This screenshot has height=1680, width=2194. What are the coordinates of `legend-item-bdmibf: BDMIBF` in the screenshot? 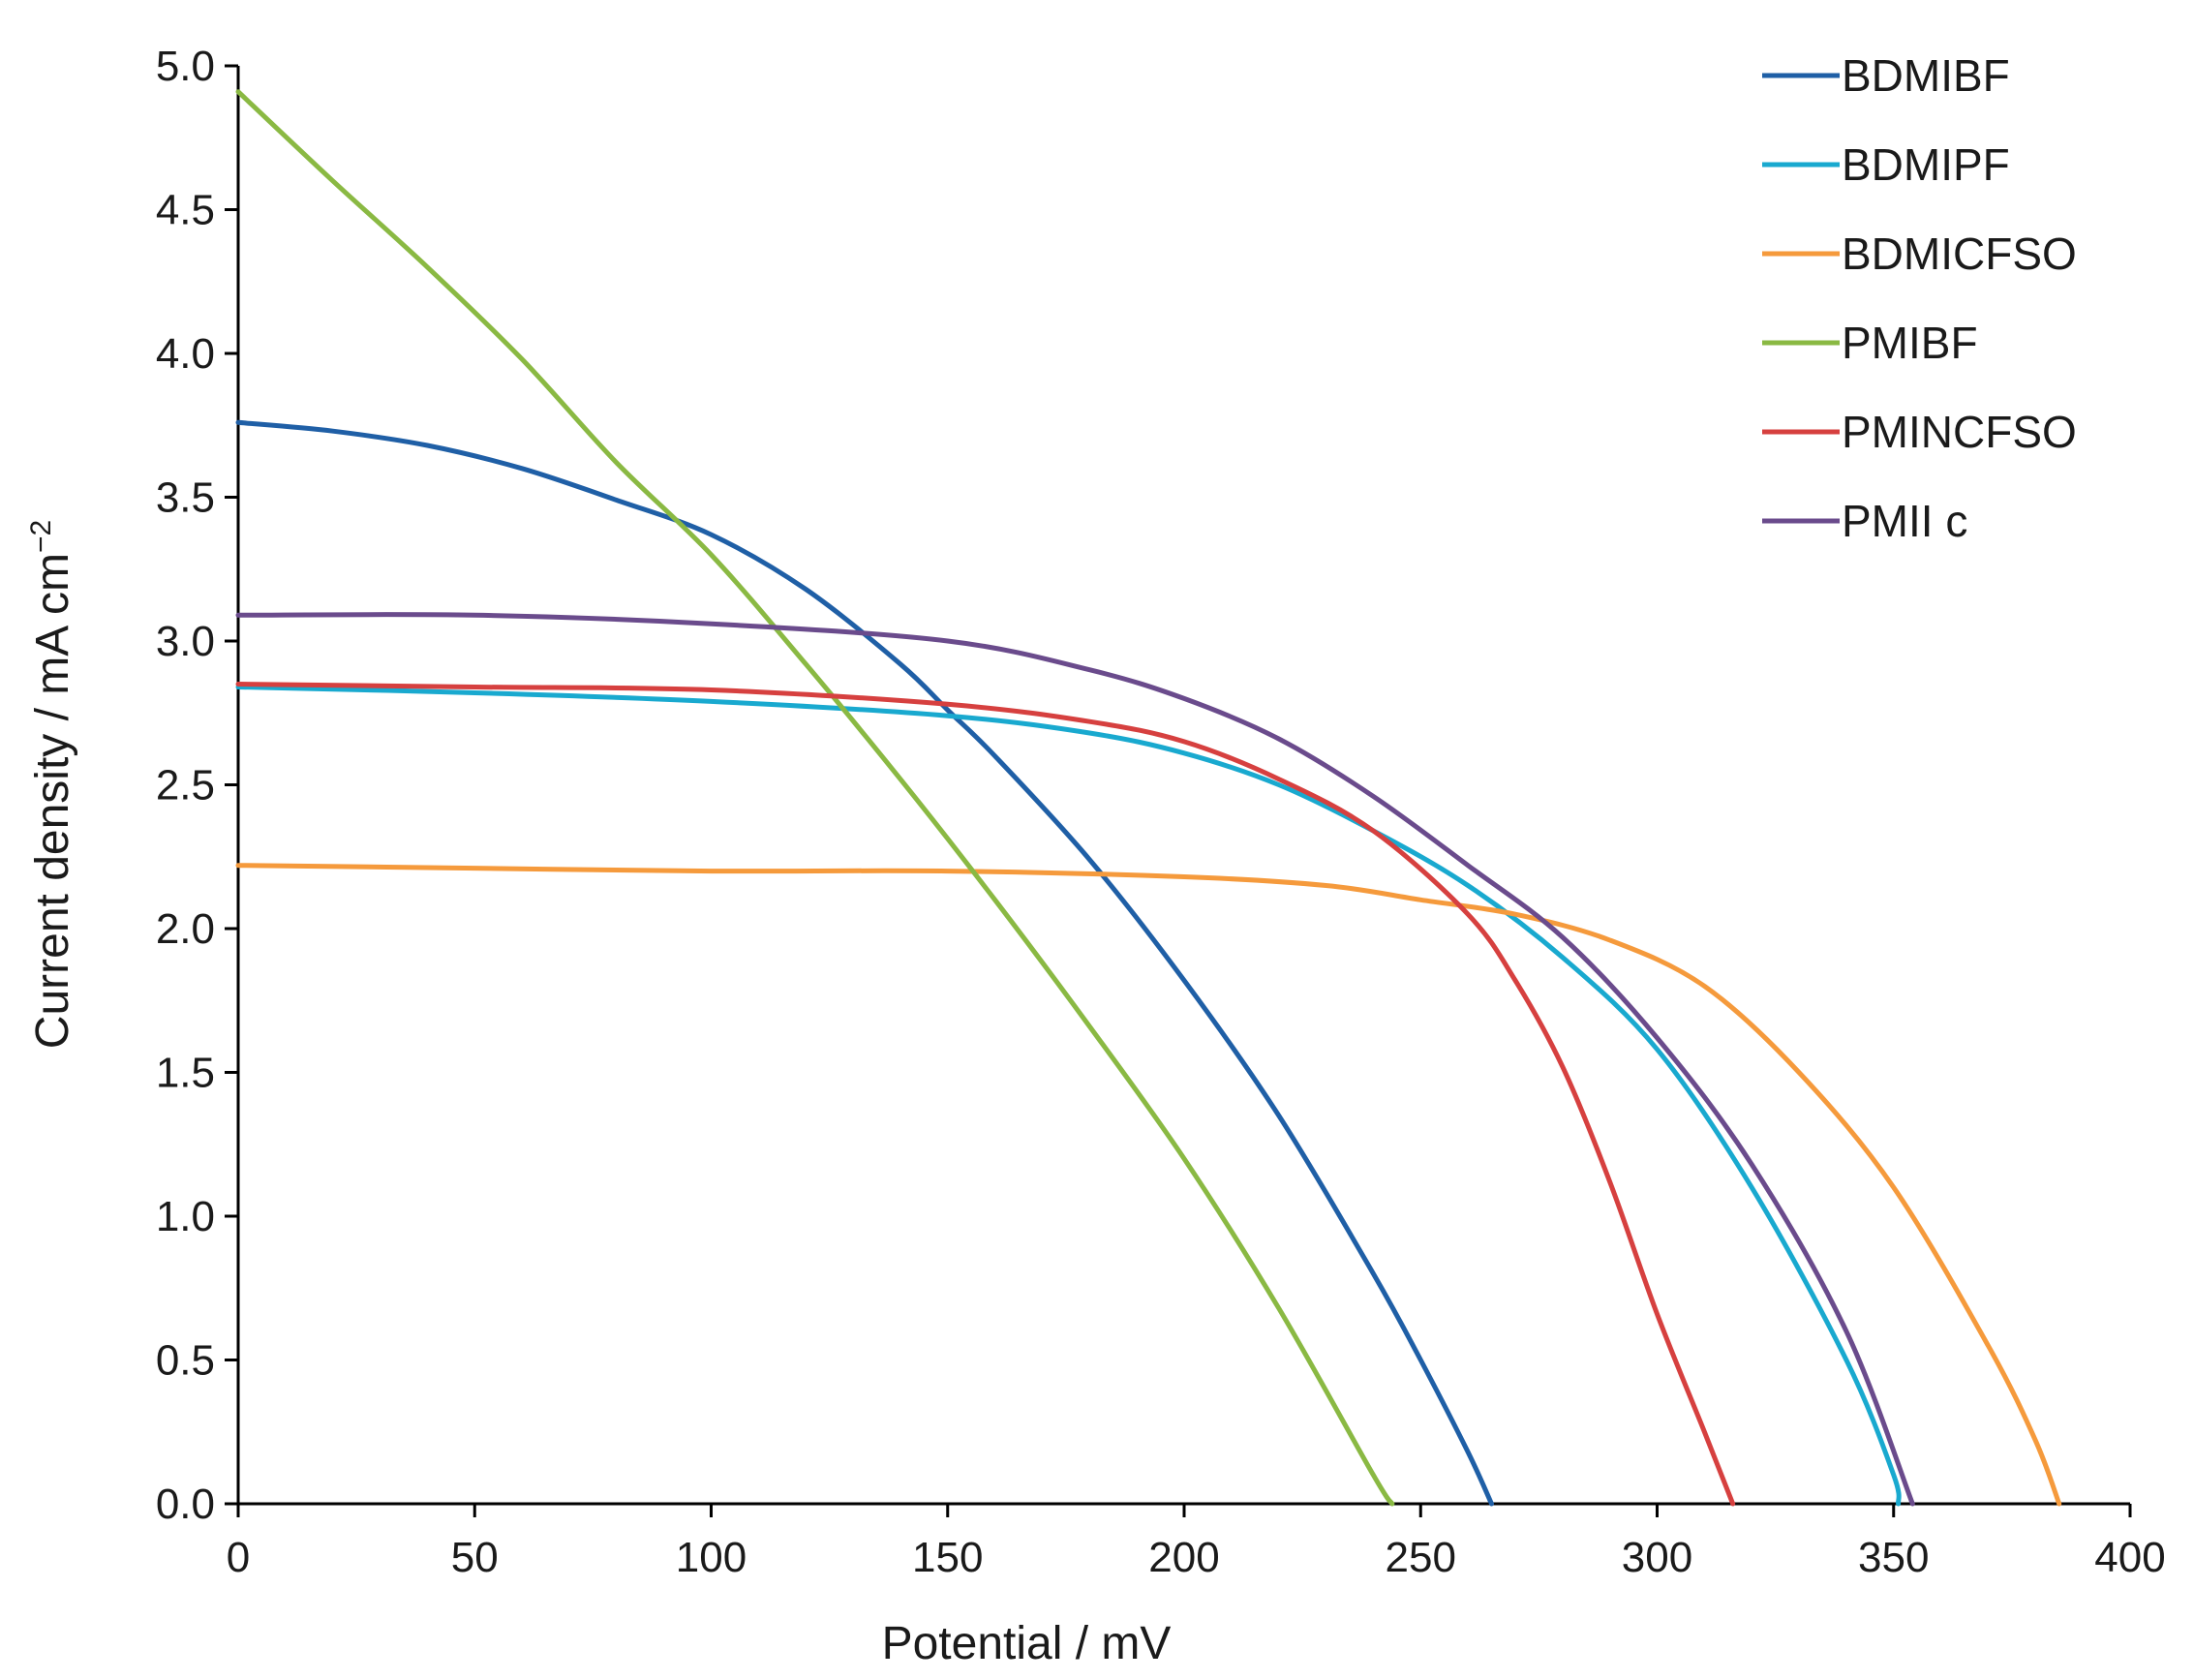 It's located at (1886, 76).